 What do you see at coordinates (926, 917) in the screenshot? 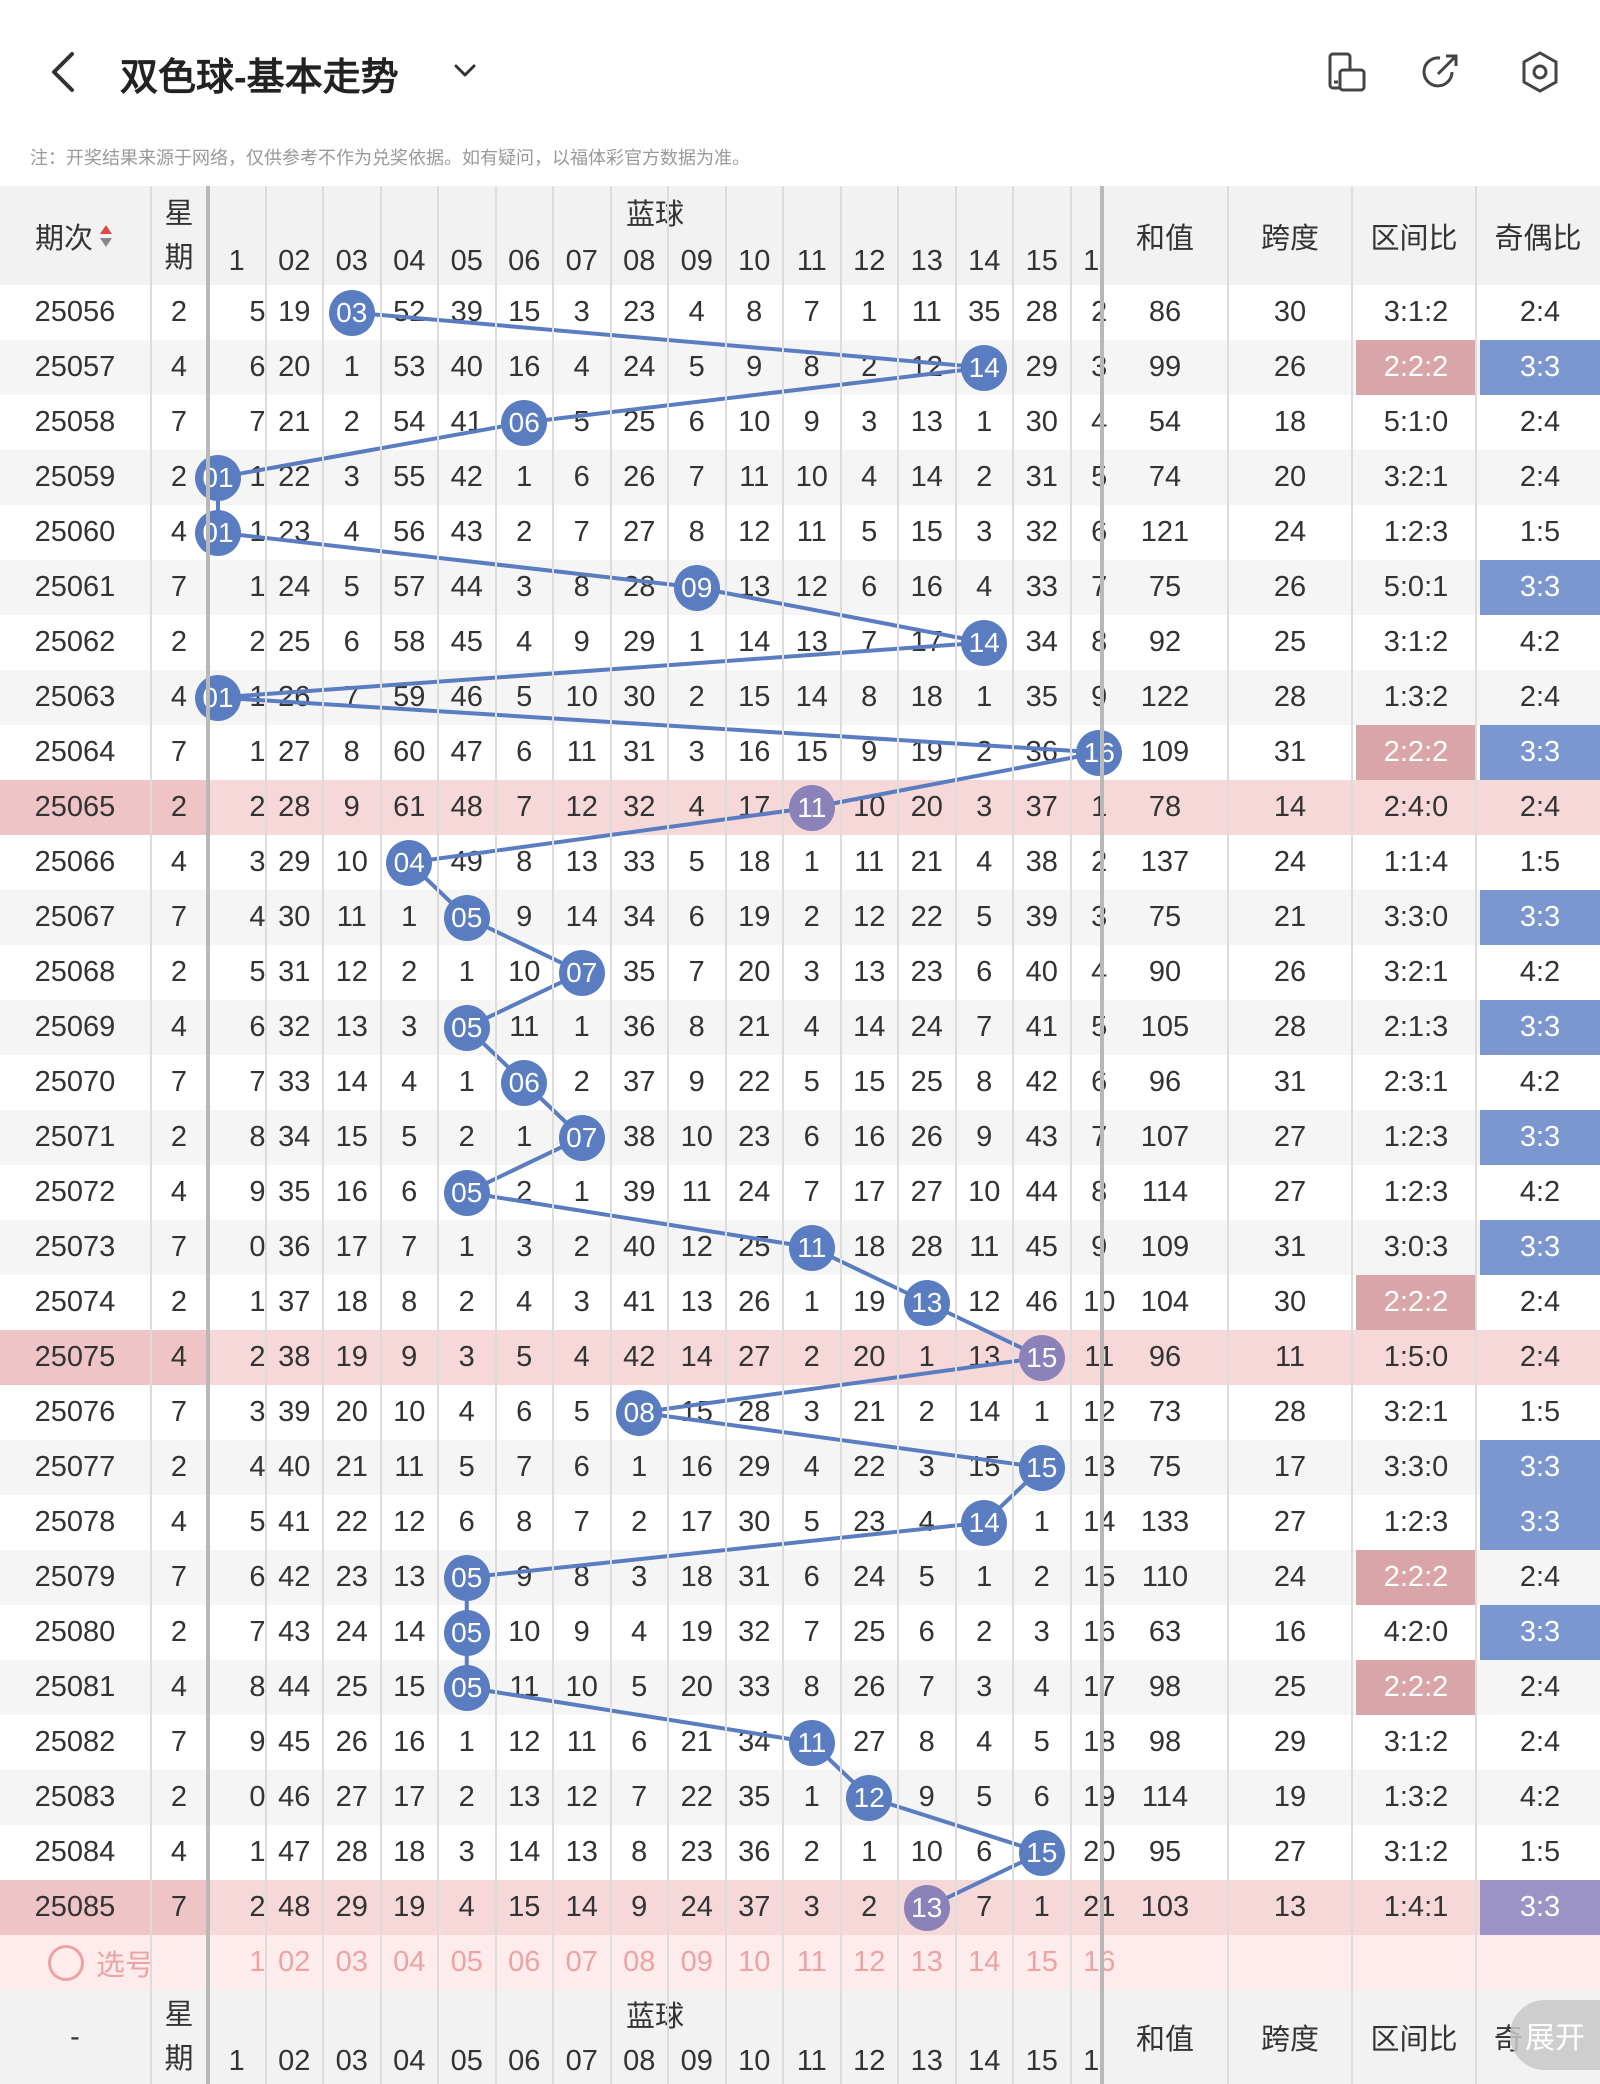
I see `miss-count-cell: 22` at bounding box center [926, 917].